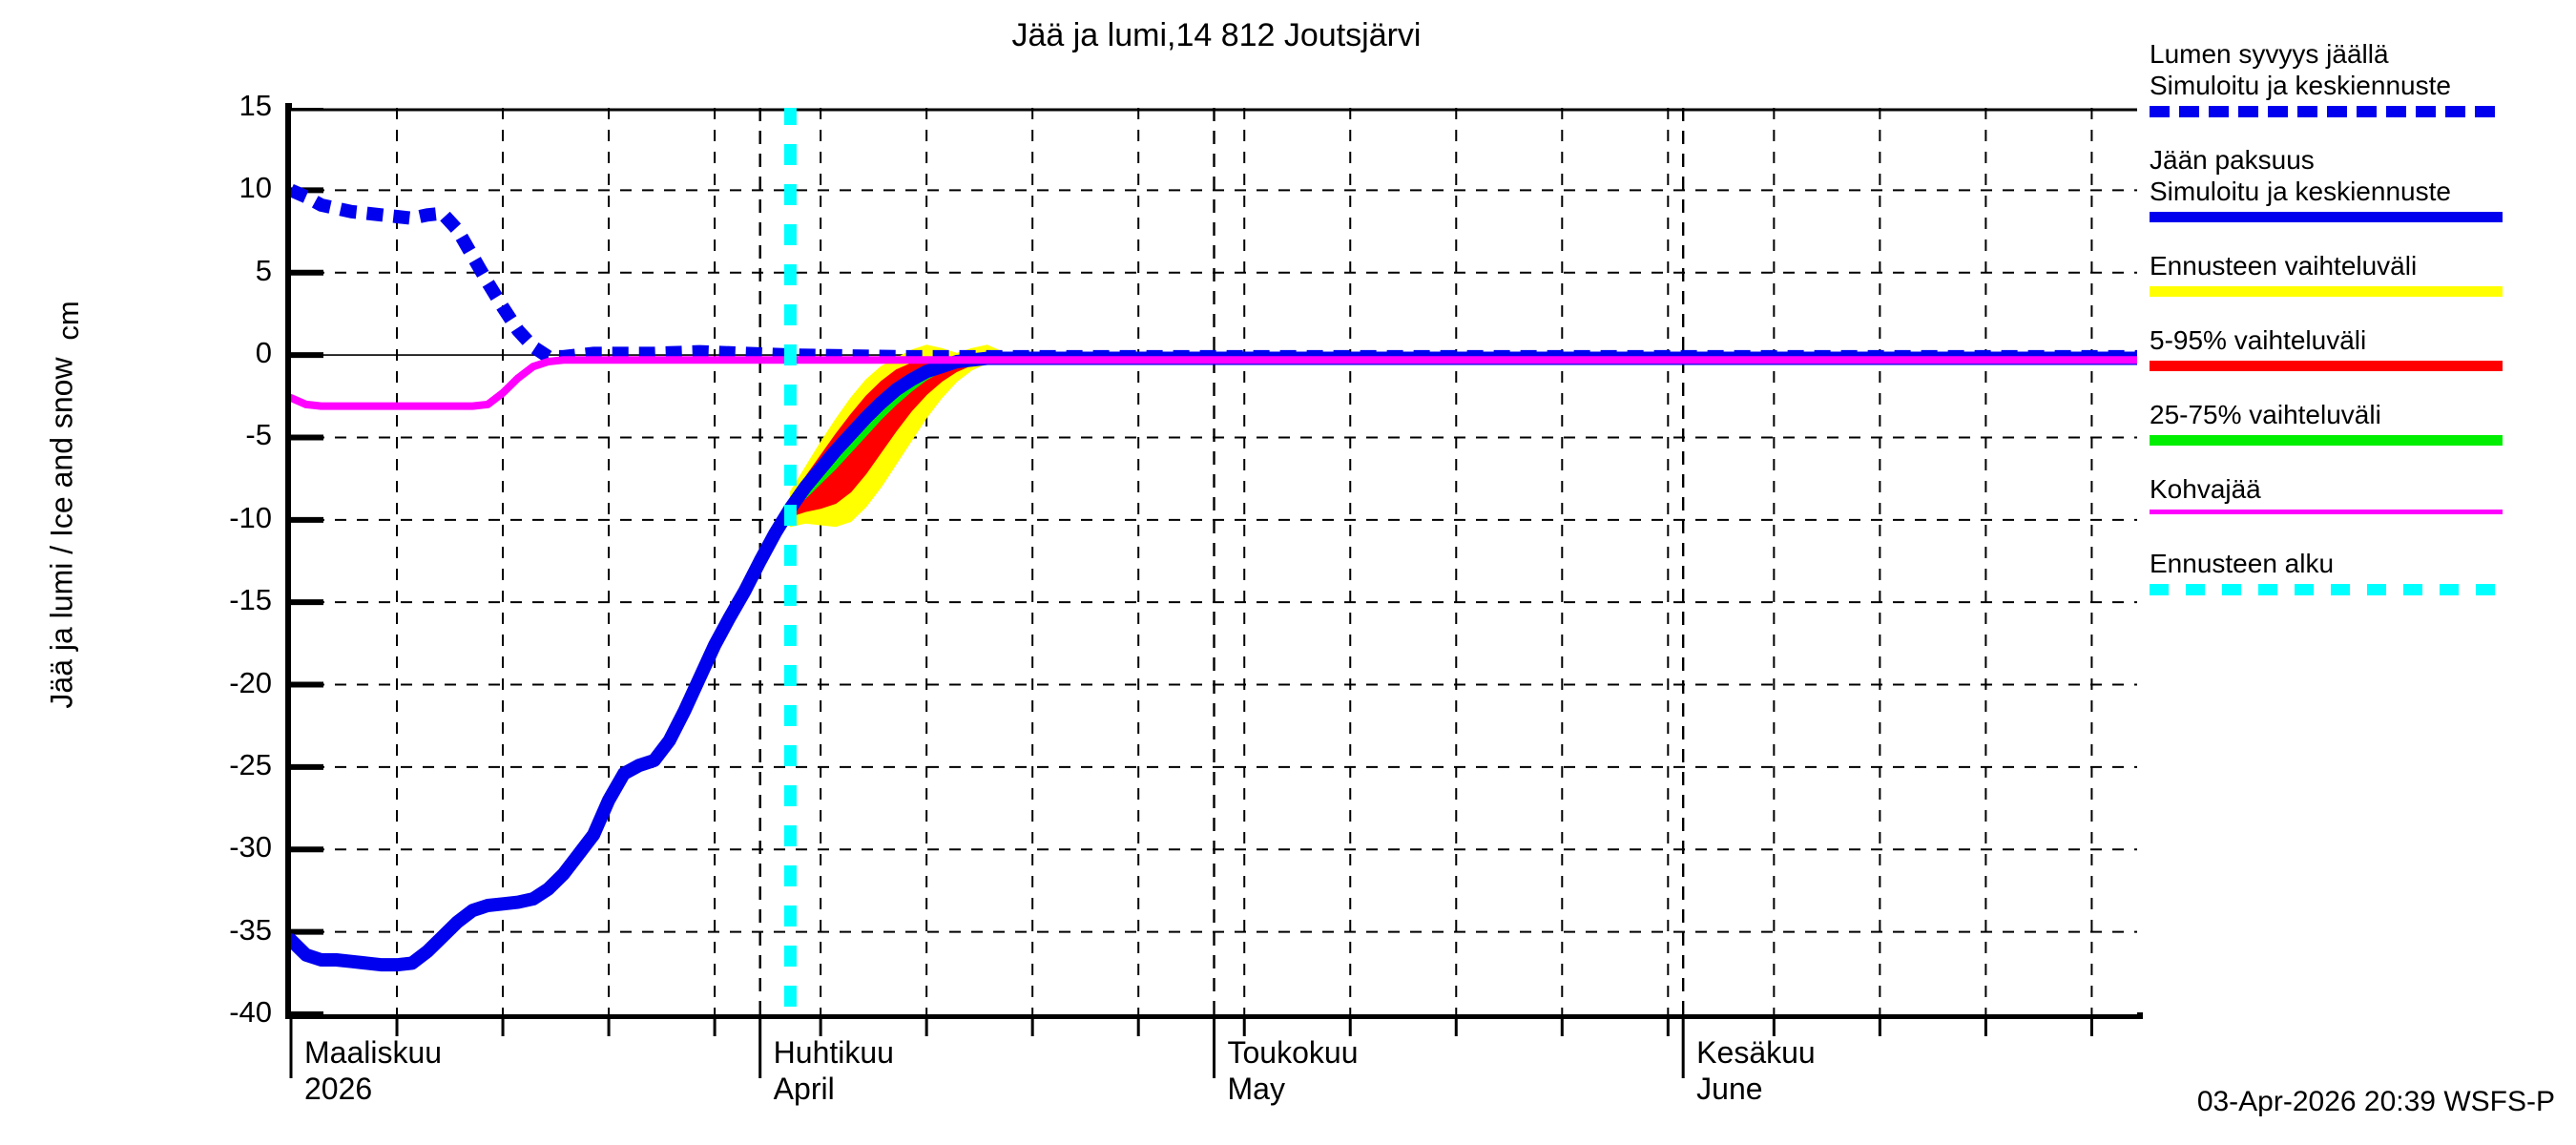 The image size is (2576, 1145). Describe the element at coordinates (833, 1052) in the screenshot. I see `x-tick-label-fi: Huhtikuu` at that location.